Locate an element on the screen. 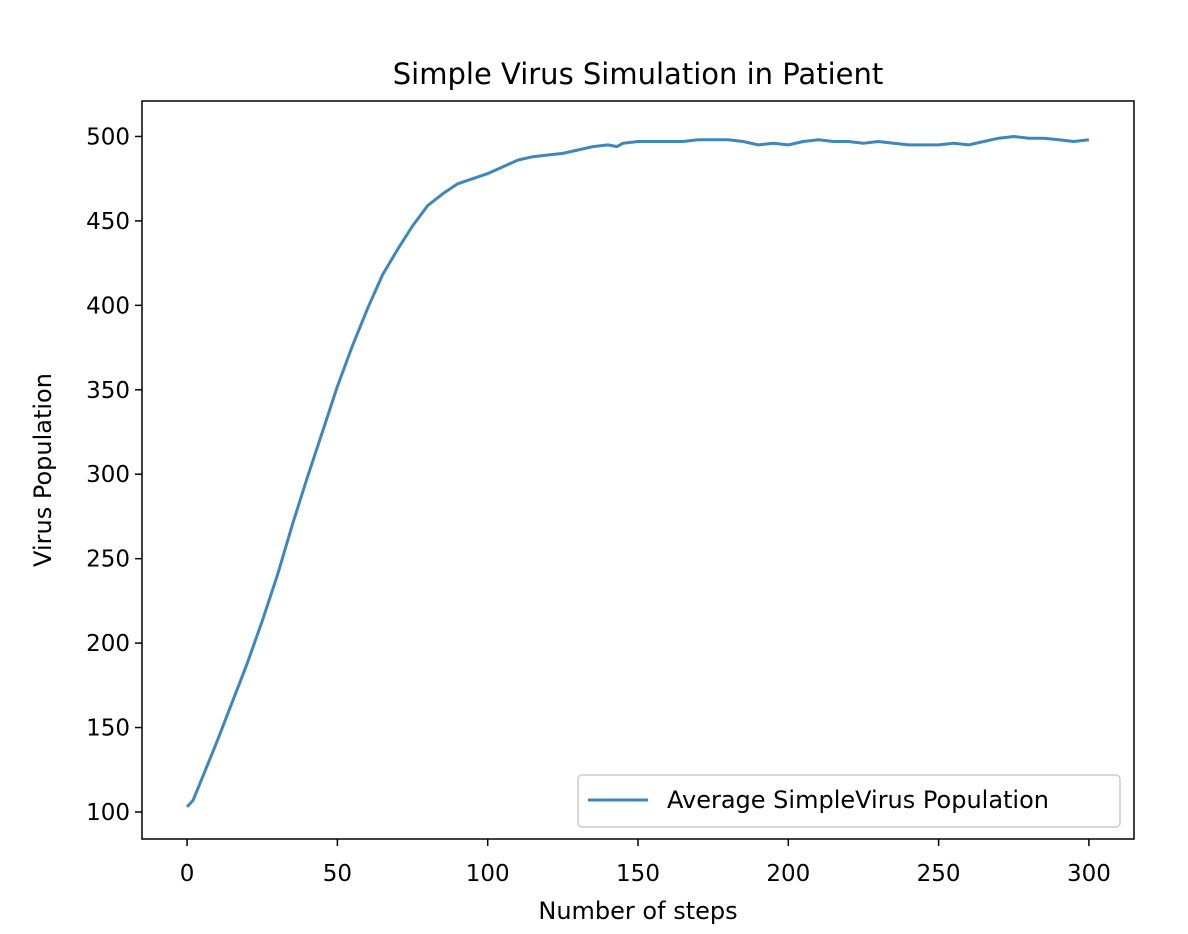 This screenshot has height=934, width=1188. y-axis: 100 150 200 250 300 350 400 450 500 is located at coordinates (114, 475).